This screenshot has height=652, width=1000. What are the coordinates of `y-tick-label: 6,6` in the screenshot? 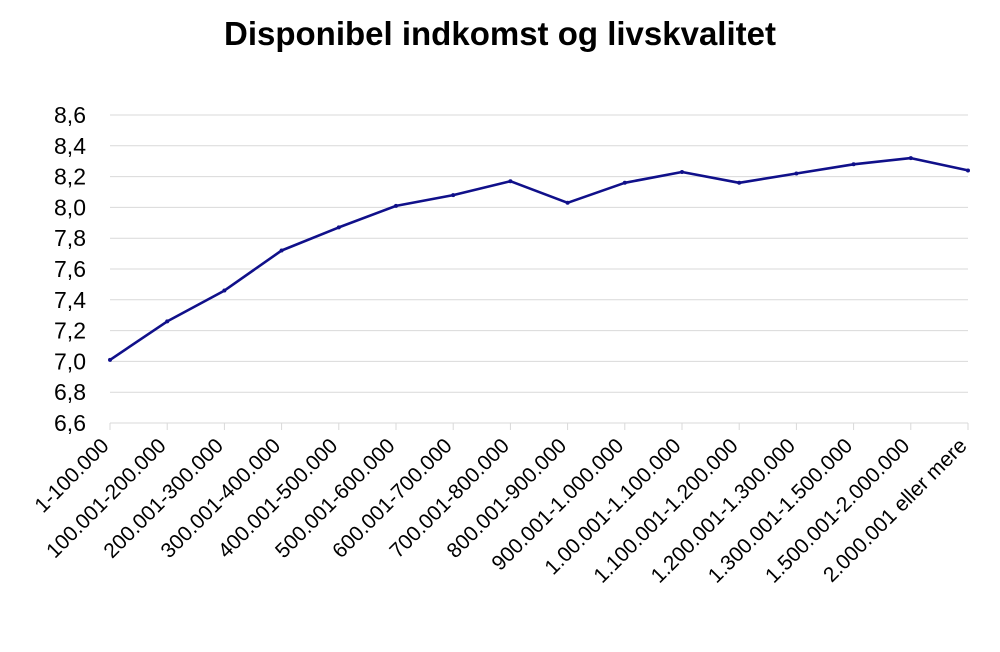 It's located at (70, 423).